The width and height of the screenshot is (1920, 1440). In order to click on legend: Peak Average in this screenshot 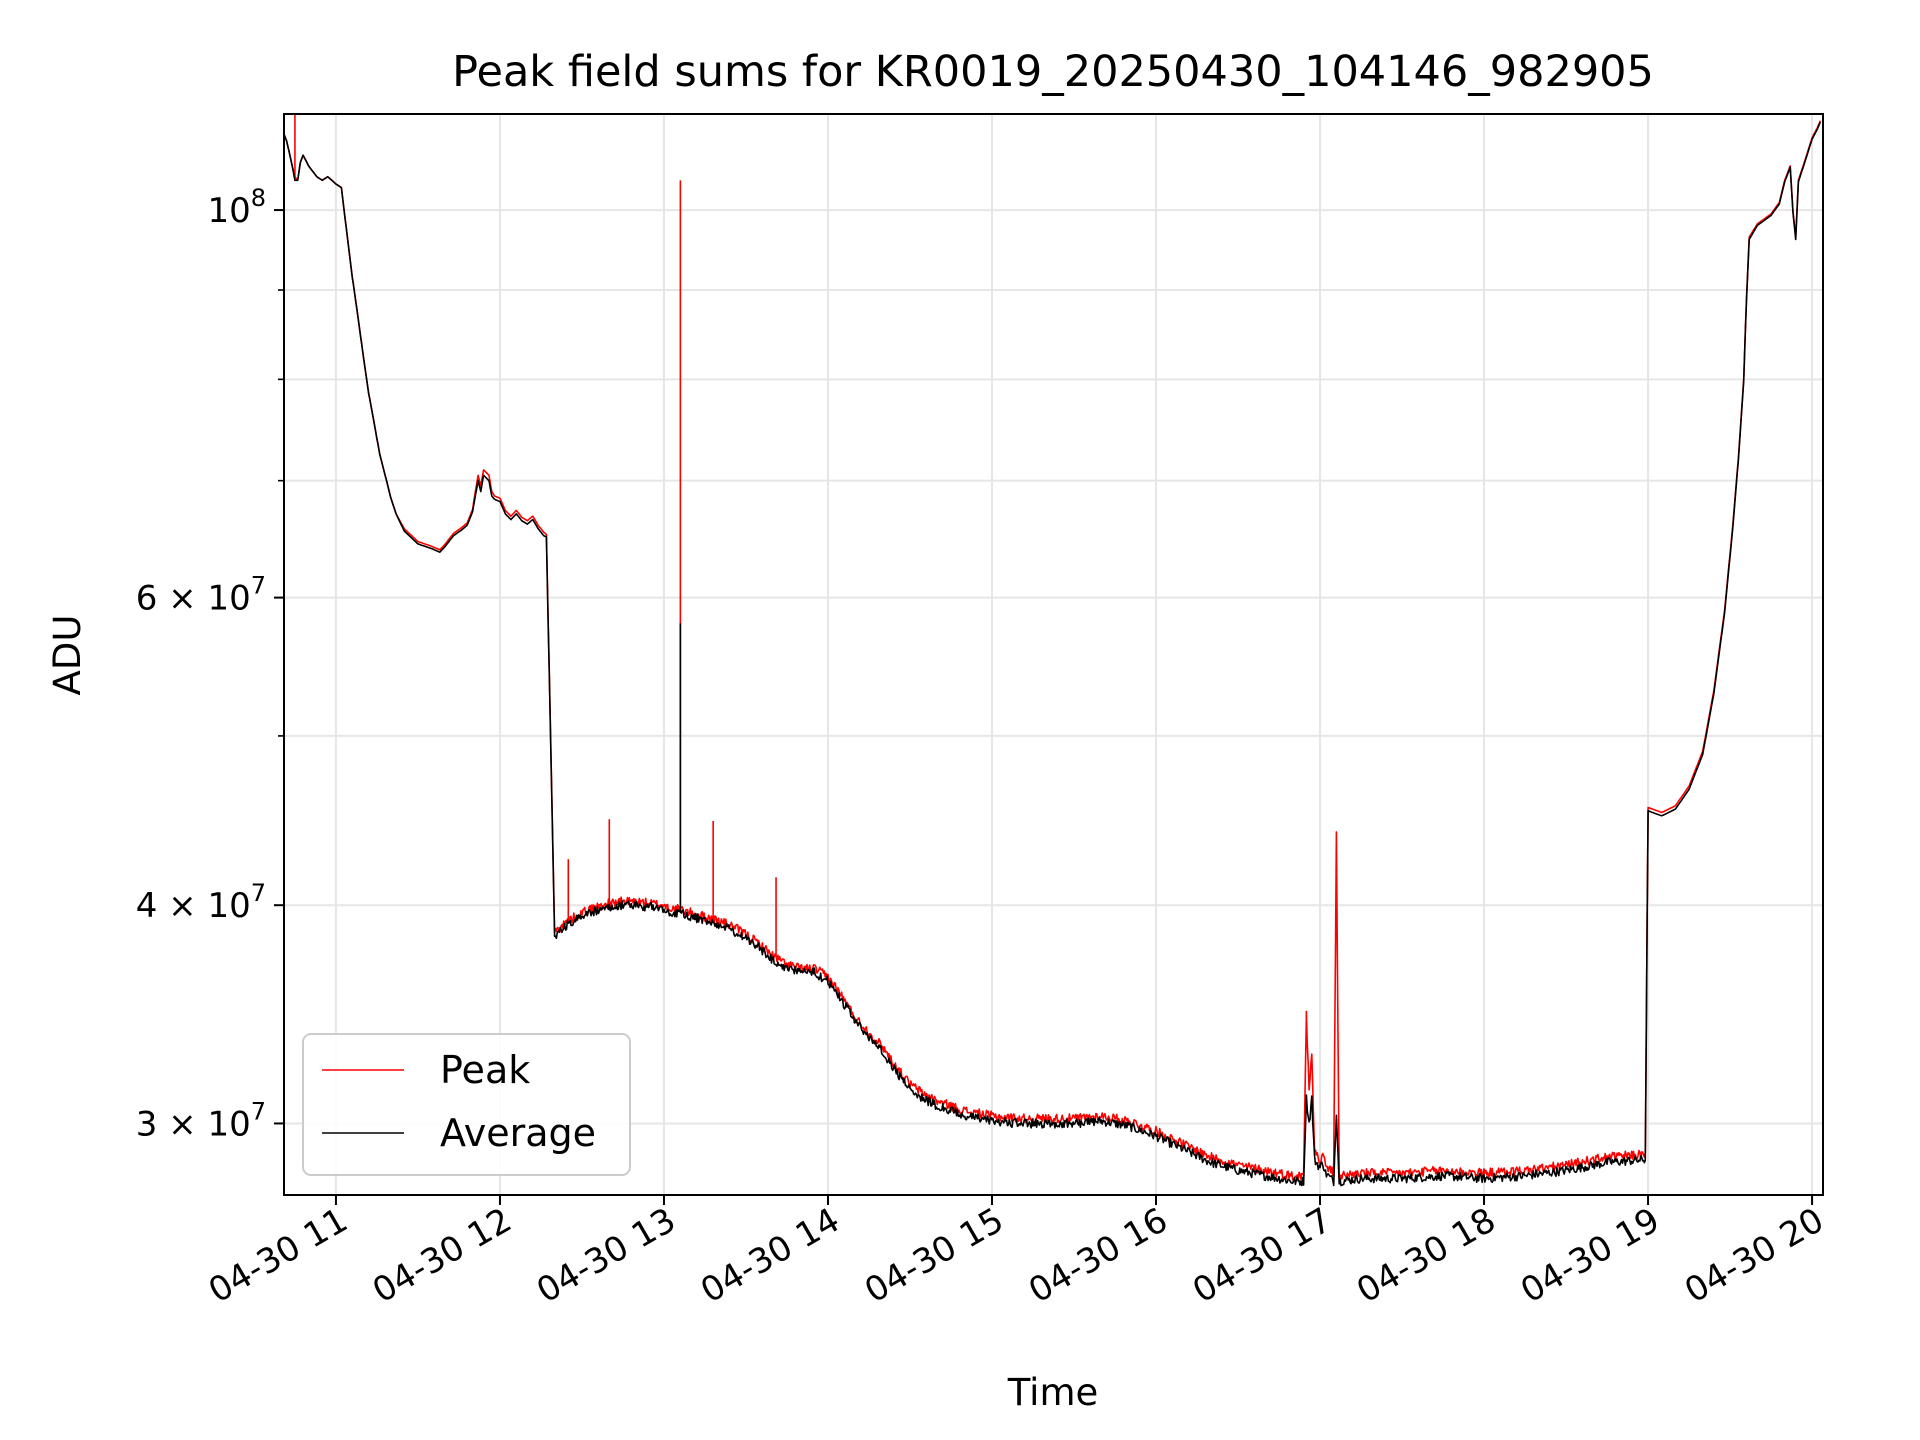, I will do `click(466, 1104)`.